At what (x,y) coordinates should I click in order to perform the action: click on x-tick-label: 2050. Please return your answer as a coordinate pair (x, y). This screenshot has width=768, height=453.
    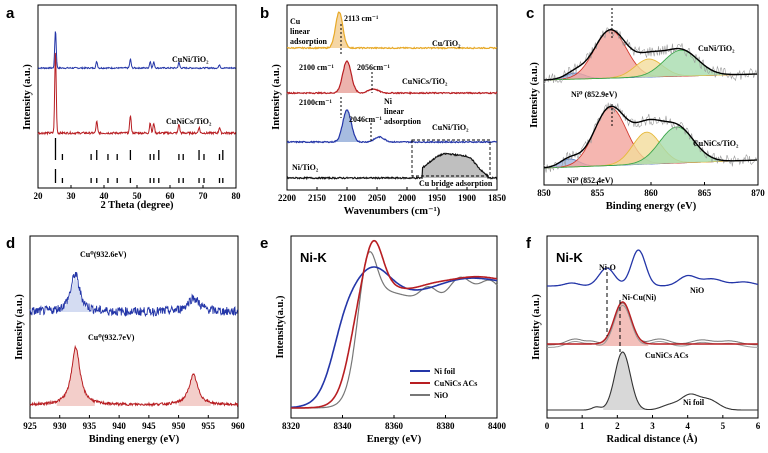
    Looking at the image, I should click on (377, 198).